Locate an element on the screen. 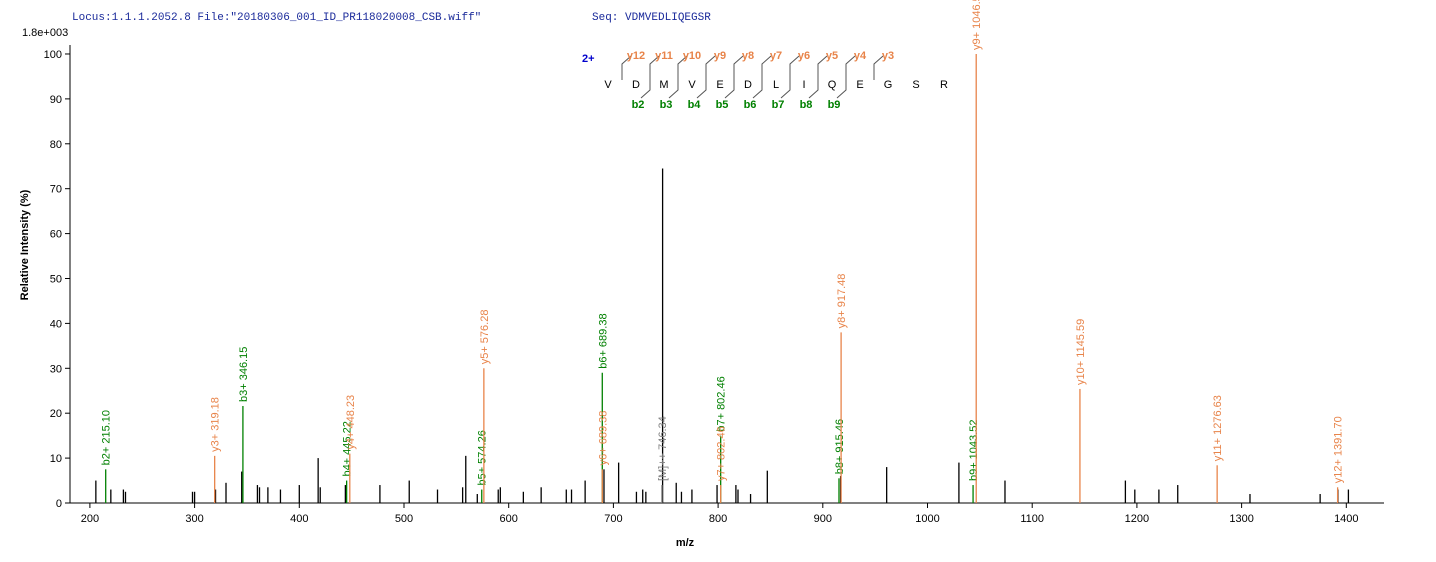  peak-label: b6+ 689.38 is located at coordinates (603, 340).